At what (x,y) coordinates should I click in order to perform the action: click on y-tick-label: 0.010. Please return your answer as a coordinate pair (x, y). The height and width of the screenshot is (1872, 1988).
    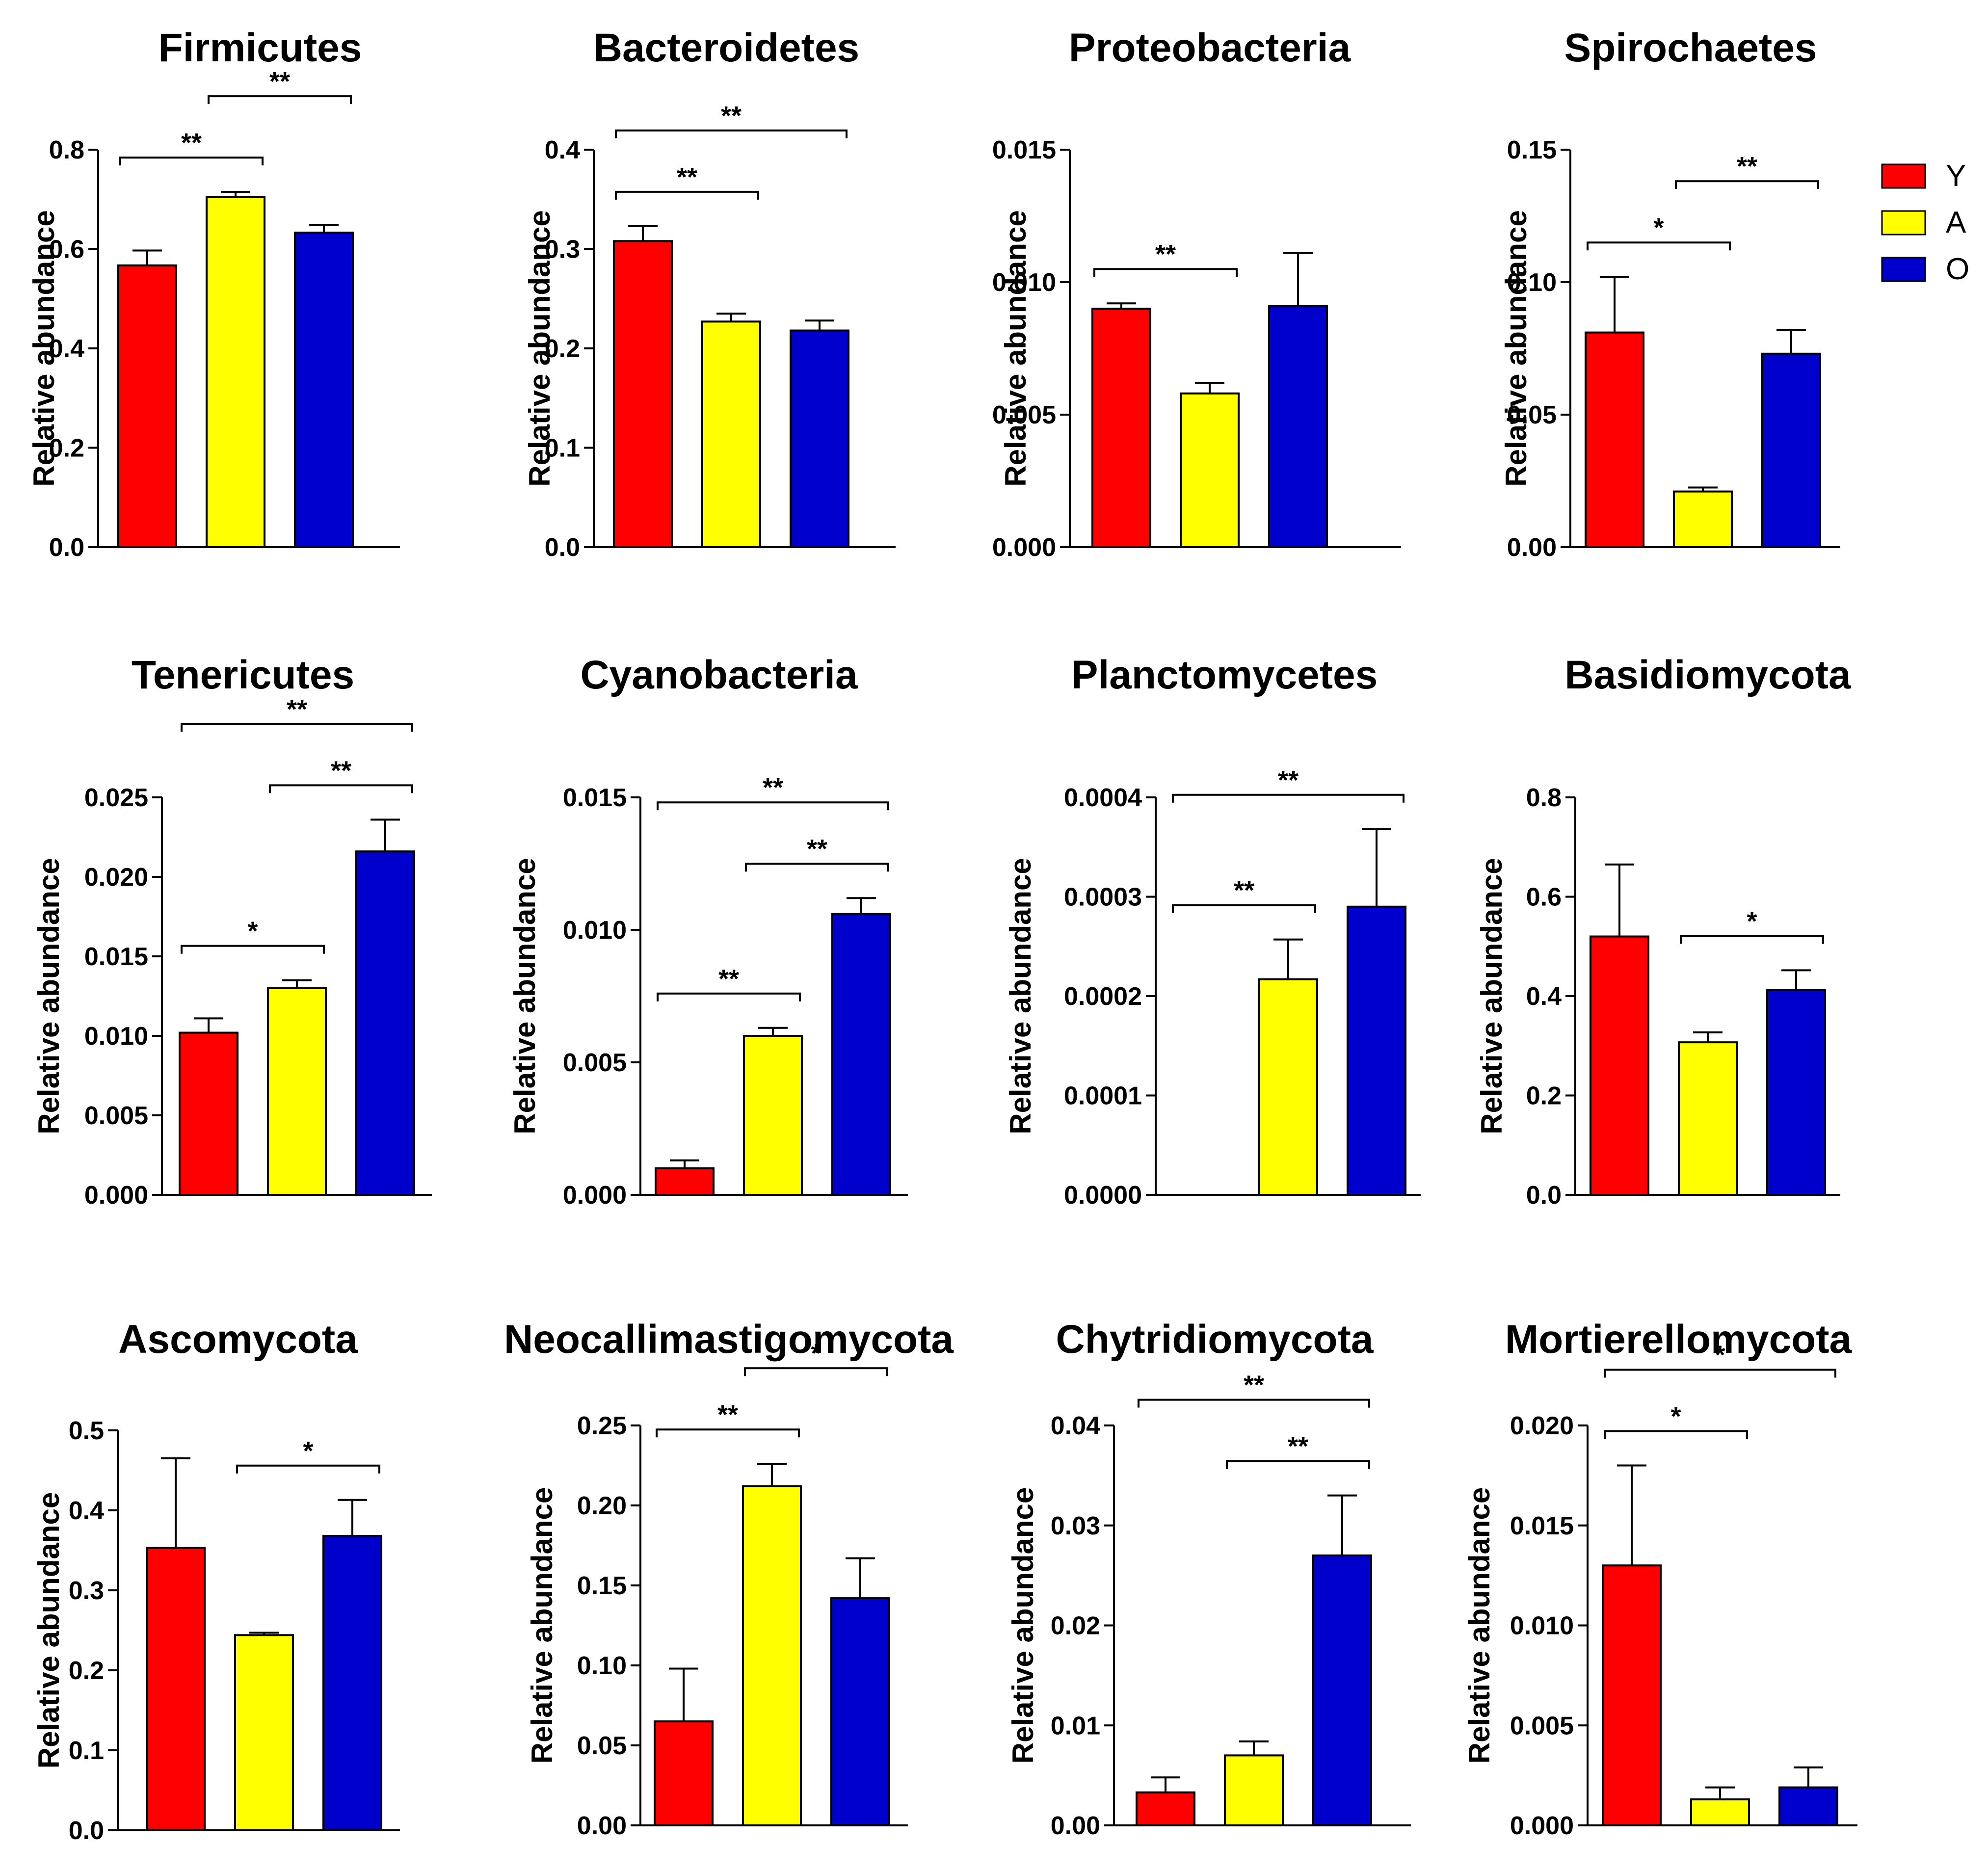
    Looking at the image, I should click on (1024, 283).